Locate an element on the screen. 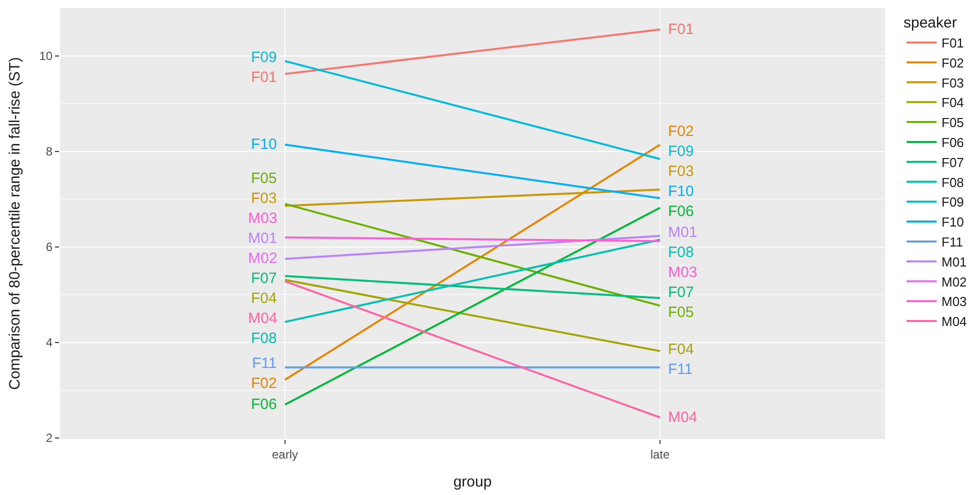 This screenshot has height=495, width=980. legend-label: F02 is located at coordinates (953, 62).